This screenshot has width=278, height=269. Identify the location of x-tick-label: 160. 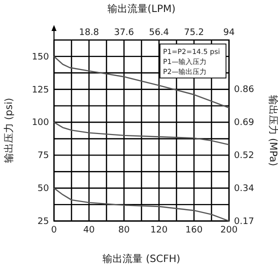
(194, 230).